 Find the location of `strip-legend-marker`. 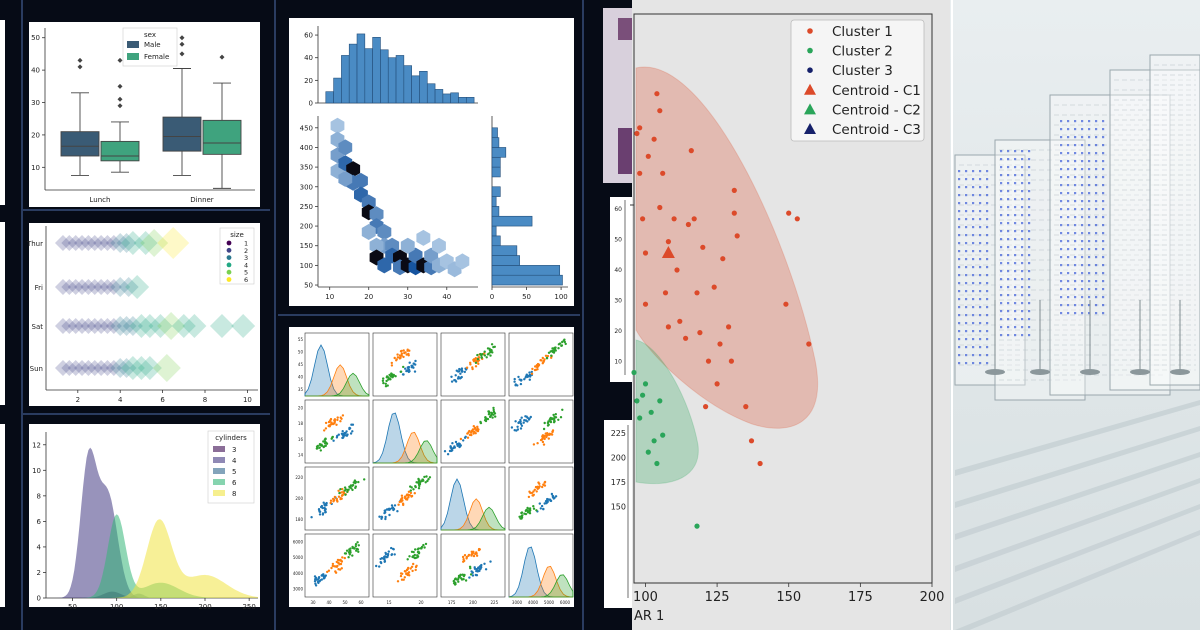

strip-legend-marker is located at coordinates (229, 265).